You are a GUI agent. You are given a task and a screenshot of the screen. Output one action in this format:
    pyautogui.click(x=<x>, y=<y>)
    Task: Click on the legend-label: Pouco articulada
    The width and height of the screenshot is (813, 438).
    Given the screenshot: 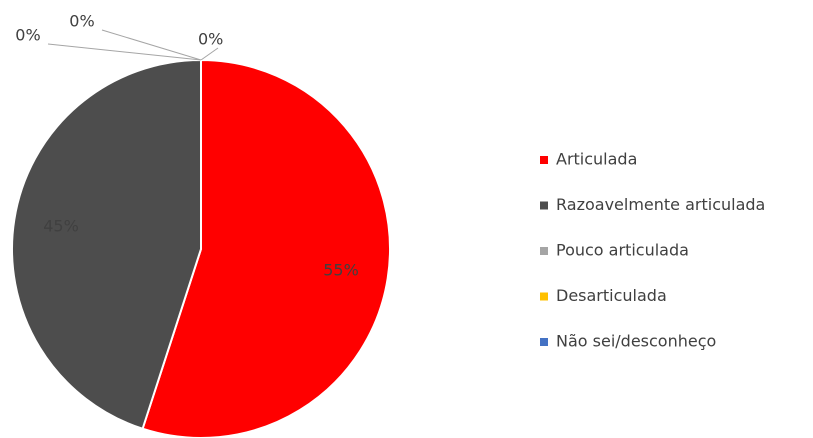 What is the action you would take?
    pyautogui.click(x=622, y=250)
    